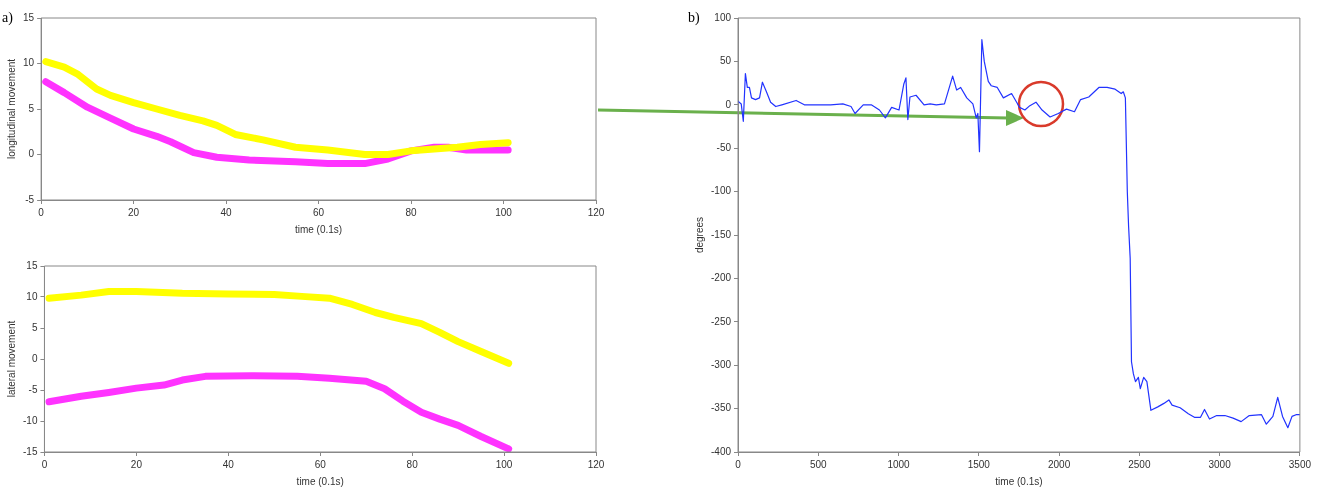  I want to click on y-tick-label: -100, so click(721, 191).